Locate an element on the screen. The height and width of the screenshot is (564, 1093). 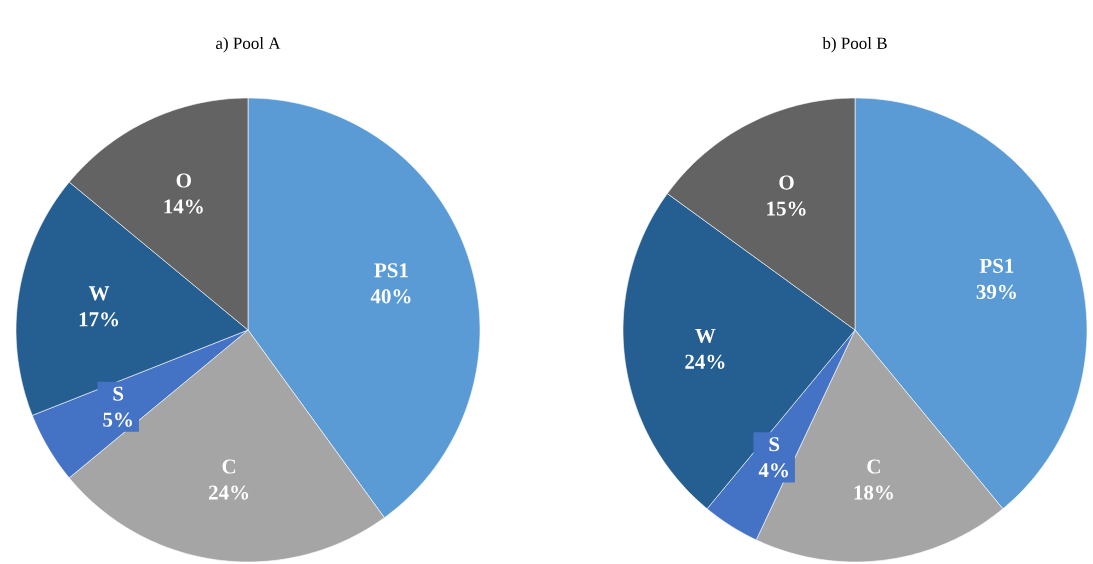
data-label: 5% is located at coordinates (117, 419).